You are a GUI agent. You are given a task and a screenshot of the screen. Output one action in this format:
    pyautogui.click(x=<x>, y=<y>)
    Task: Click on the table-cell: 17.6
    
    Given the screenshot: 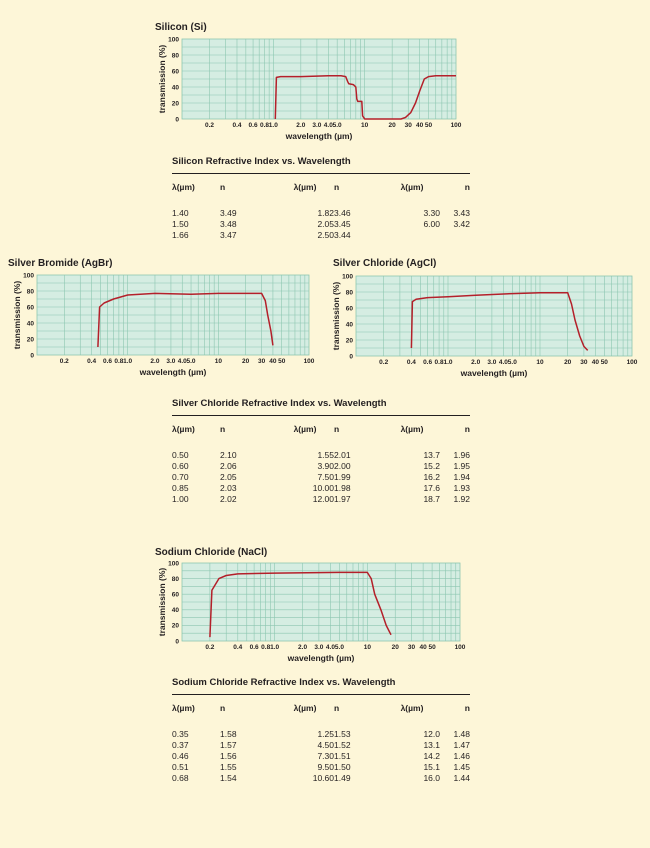 What is the action you would take?
    pyautogui.click(x=431, y=488)
    